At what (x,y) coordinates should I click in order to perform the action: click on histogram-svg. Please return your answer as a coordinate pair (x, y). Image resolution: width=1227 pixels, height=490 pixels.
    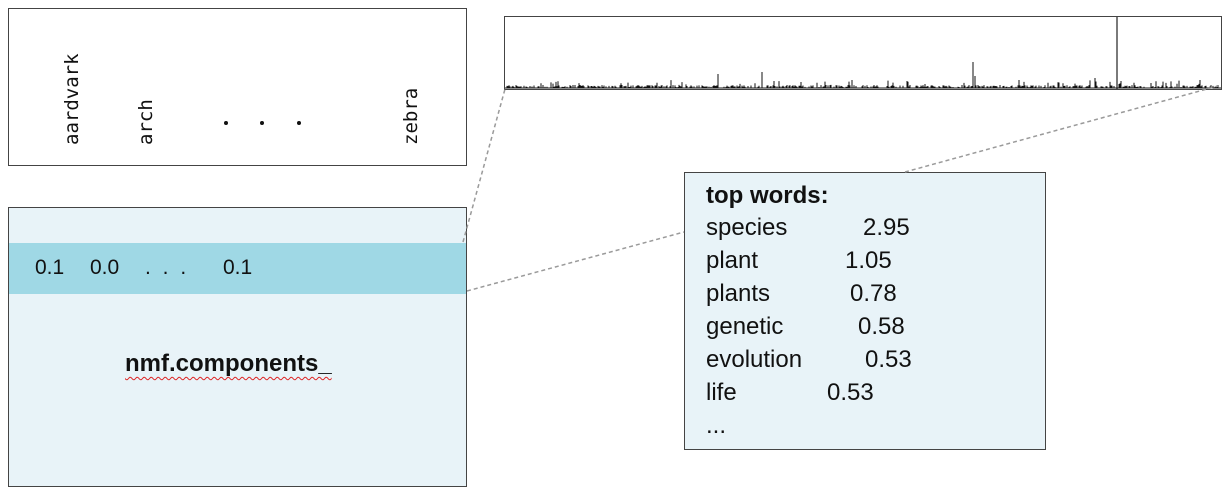
    Looking at the image, I should click on (863, 53).